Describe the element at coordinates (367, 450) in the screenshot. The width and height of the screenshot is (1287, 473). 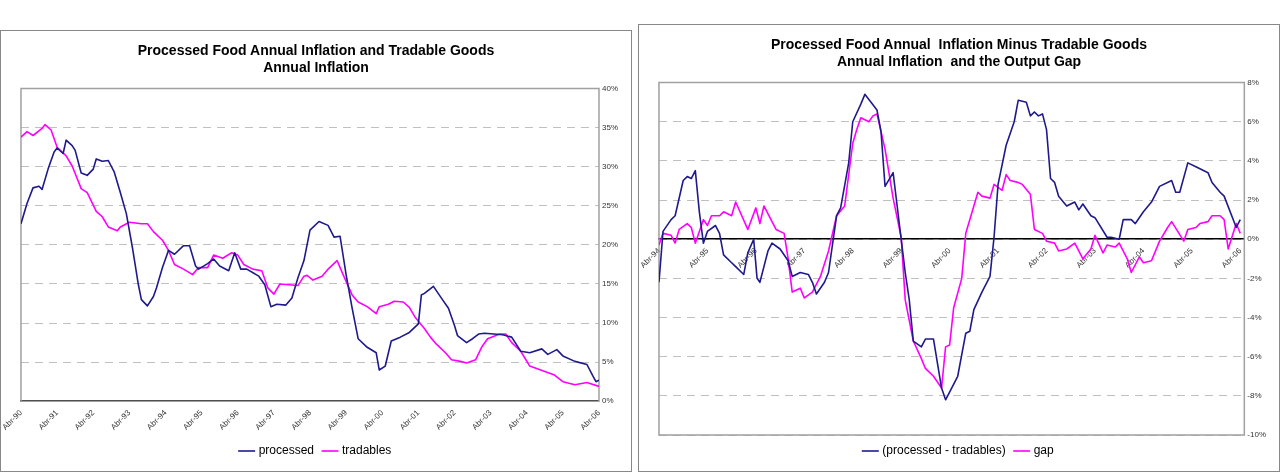
I see `legend-label: tradables` at that location.